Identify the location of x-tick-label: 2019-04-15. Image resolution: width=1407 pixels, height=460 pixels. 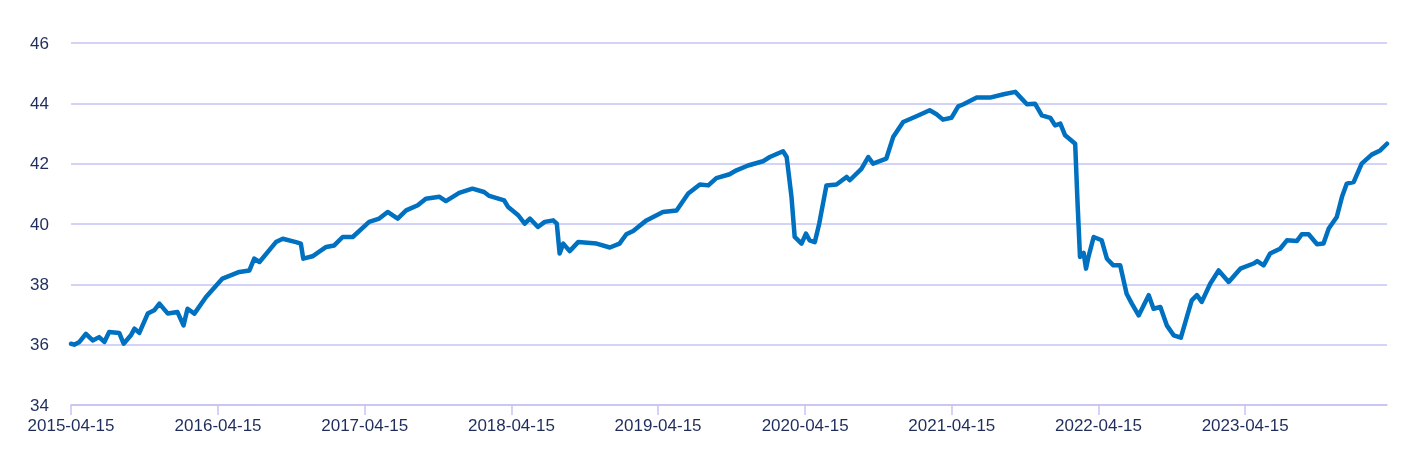
(658, 425).